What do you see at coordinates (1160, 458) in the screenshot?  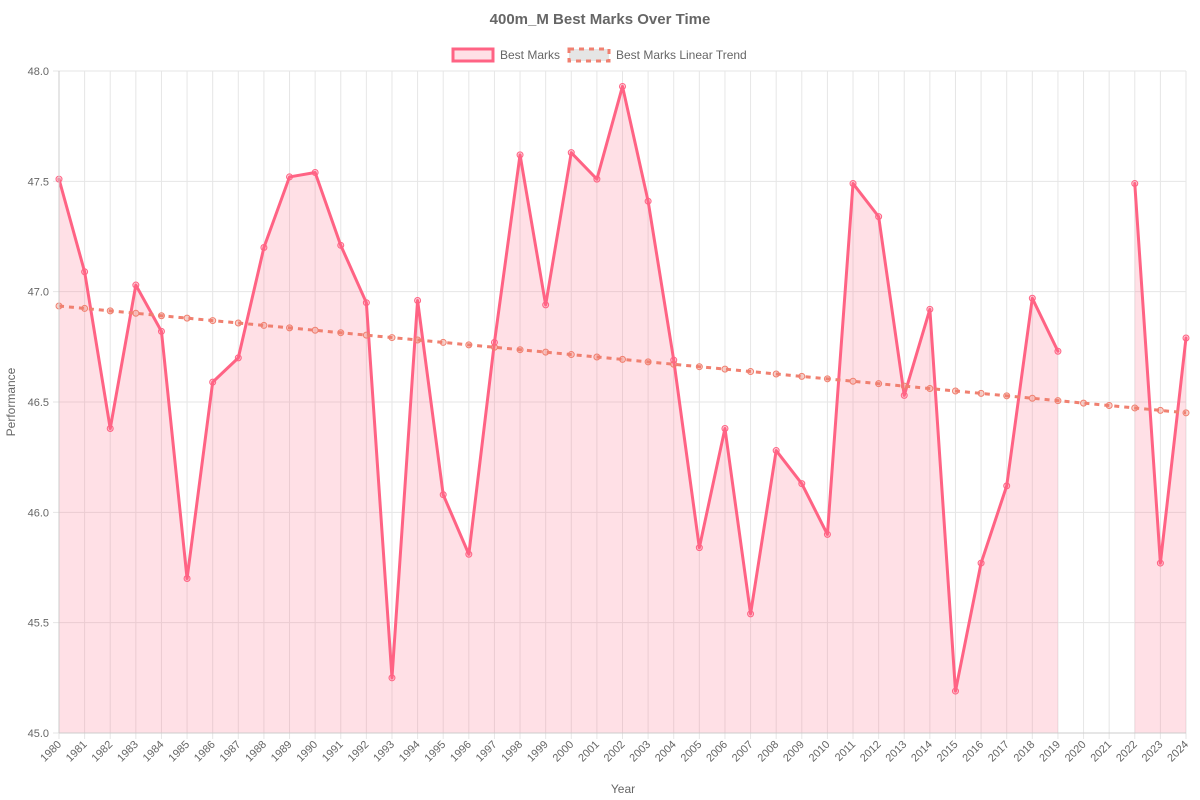 I see `best-marks-area` at bounding box center [1160, 458].